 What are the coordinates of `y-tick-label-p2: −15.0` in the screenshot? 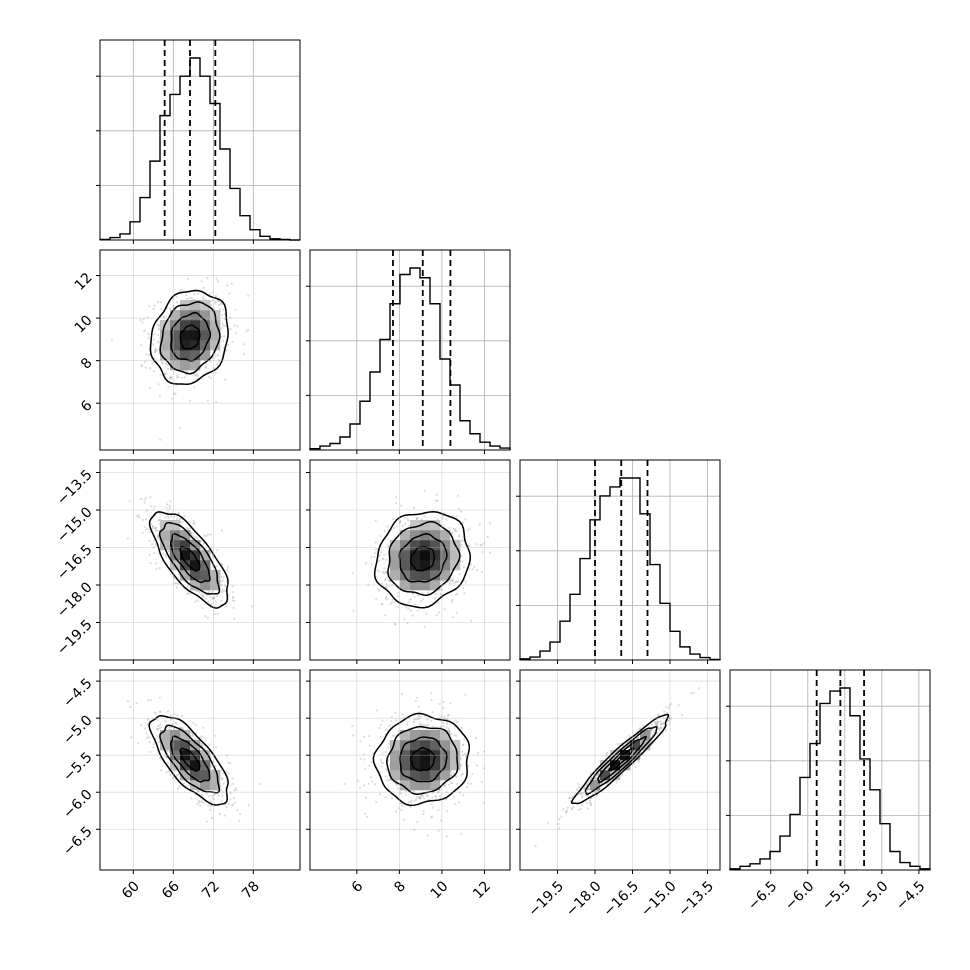 It's located at (75, 525).